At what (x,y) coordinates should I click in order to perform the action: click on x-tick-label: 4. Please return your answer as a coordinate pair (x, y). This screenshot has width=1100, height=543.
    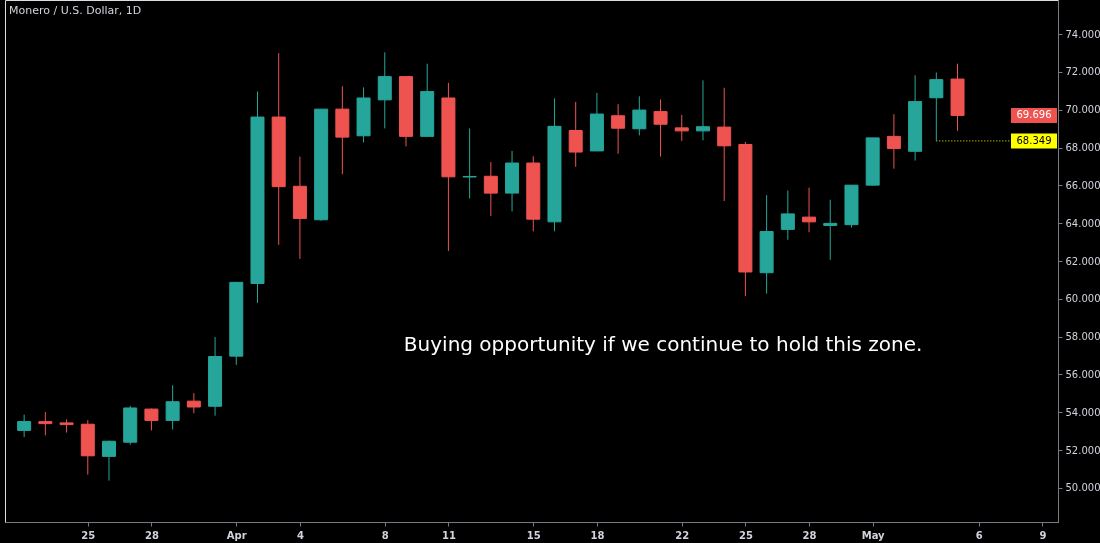
    Looking at the image, I should click on (300, 535).